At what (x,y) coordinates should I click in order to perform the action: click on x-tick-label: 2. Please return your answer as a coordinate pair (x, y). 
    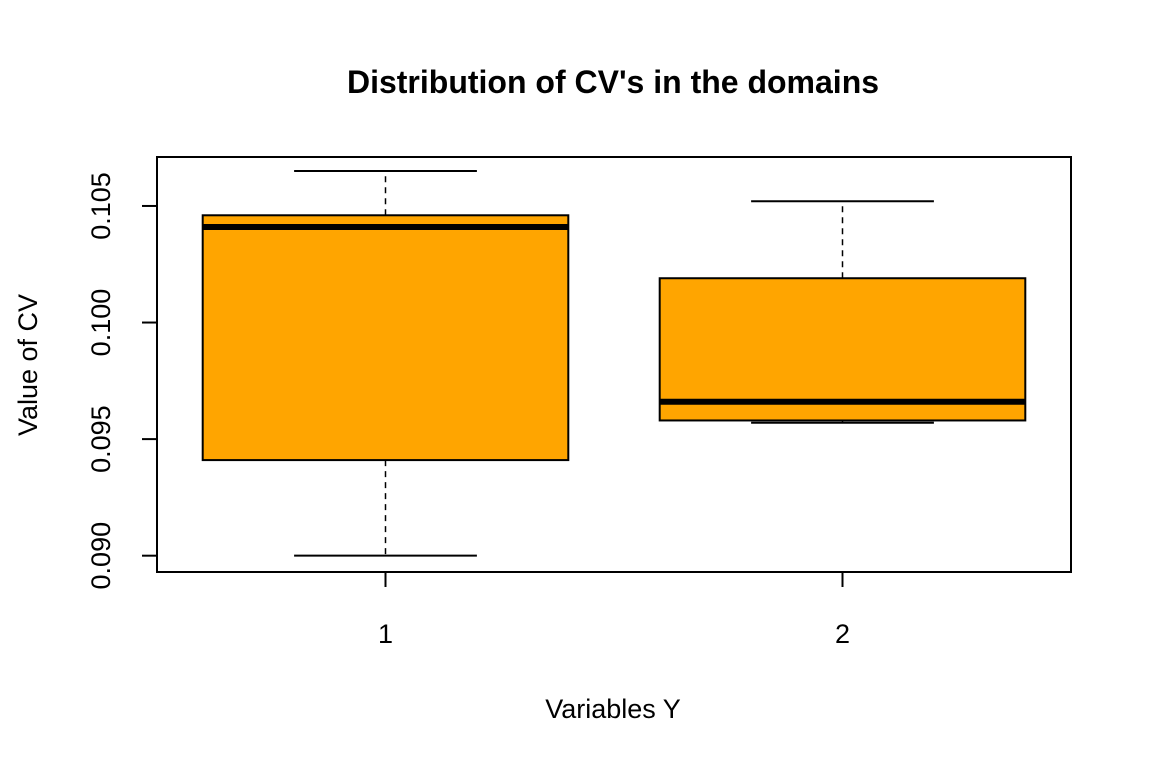
    Looking at the image, I should click on (842, 634).